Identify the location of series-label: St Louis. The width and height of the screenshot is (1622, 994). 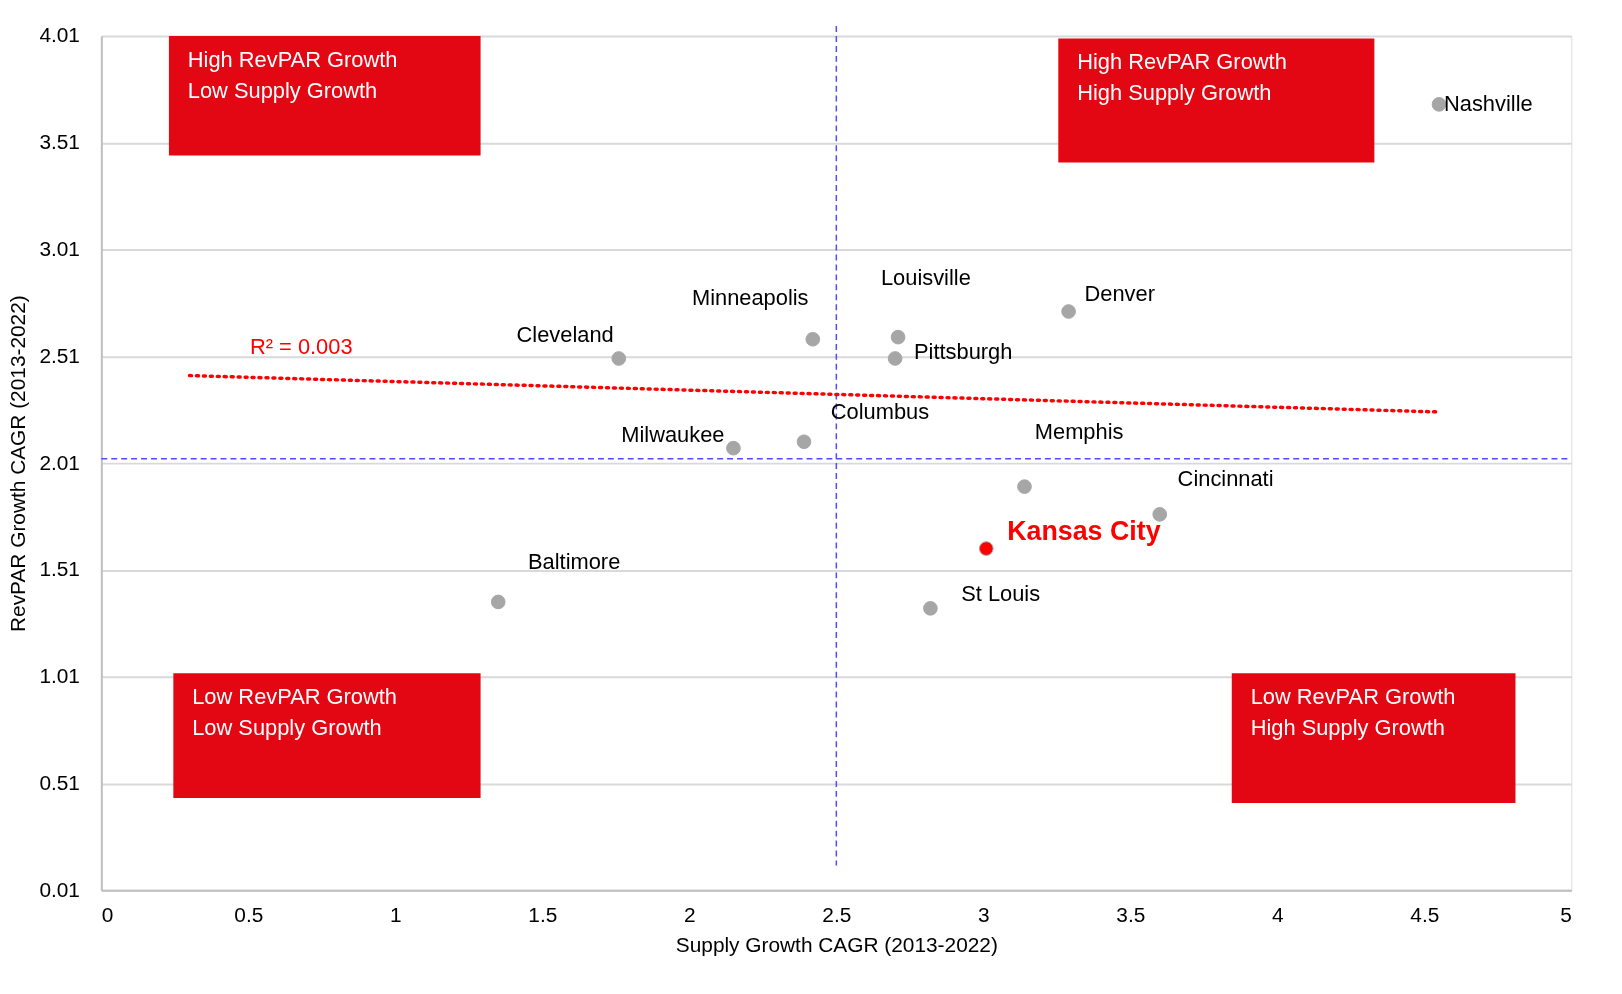
(1001, 594).